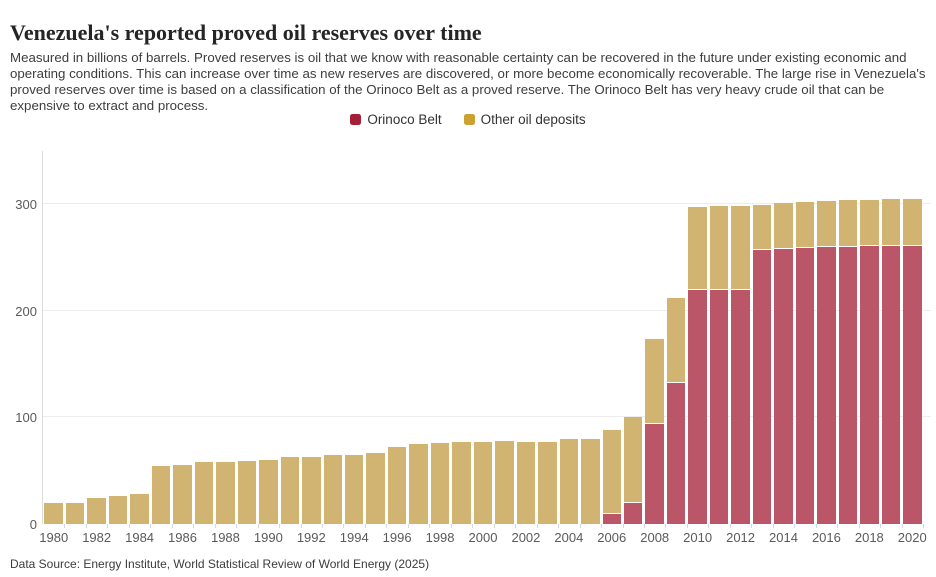 The height and width of the screenshot is (577, 936). Describe the element at coordinates (676, 453) in the screenshot. I see `segment-orinoco-belt-2009` at that location.